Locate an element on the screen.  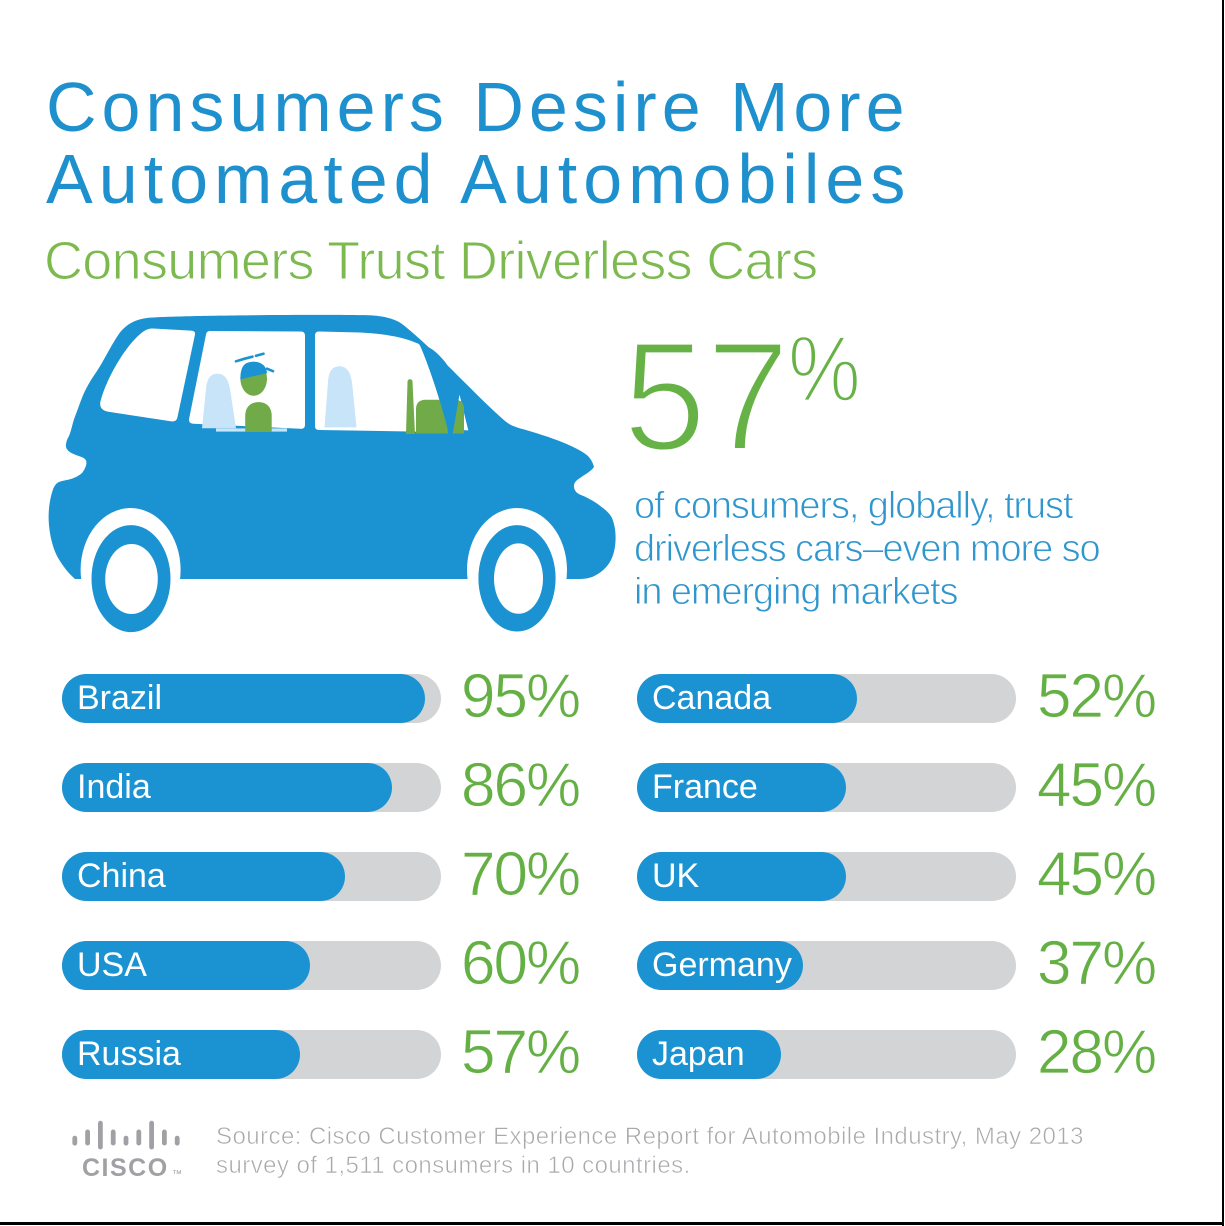
svg-text: CISCO is located at coordinates (125, 1167).